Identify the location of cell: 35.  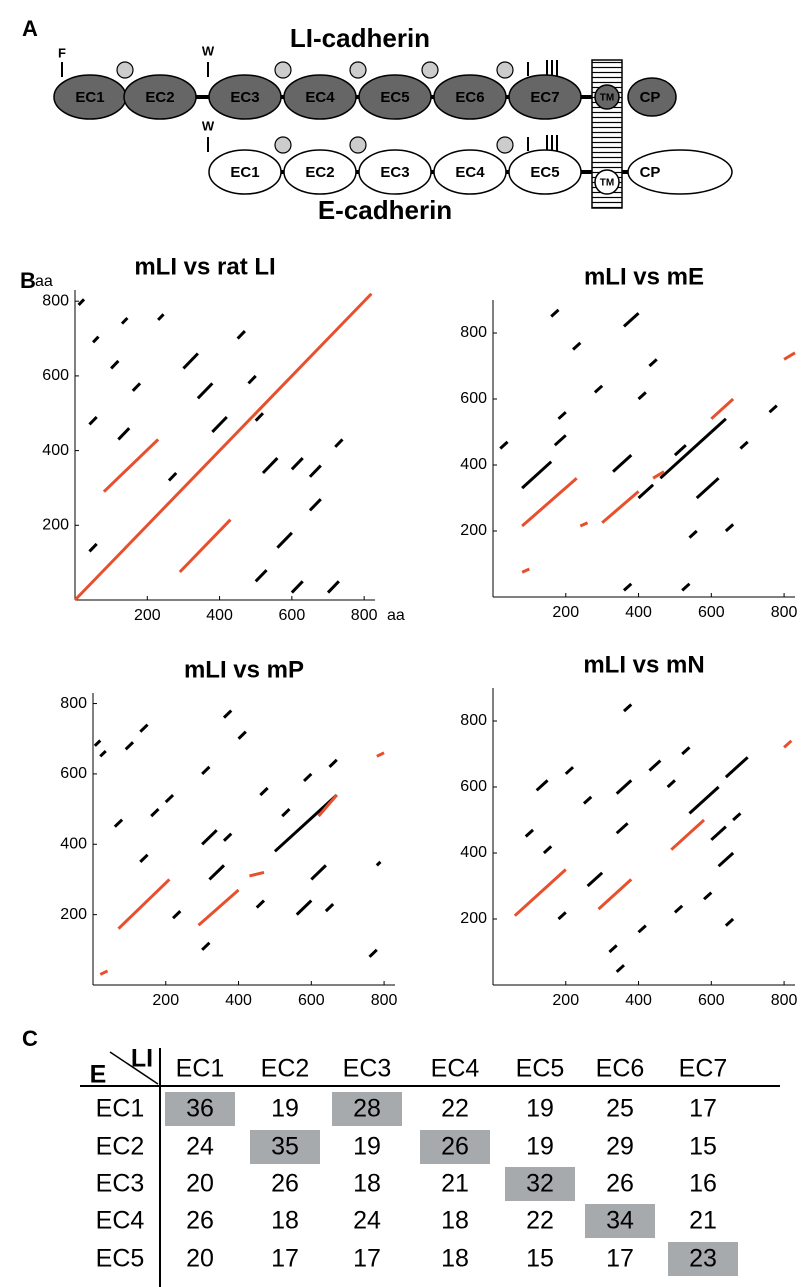
(285, 1147).